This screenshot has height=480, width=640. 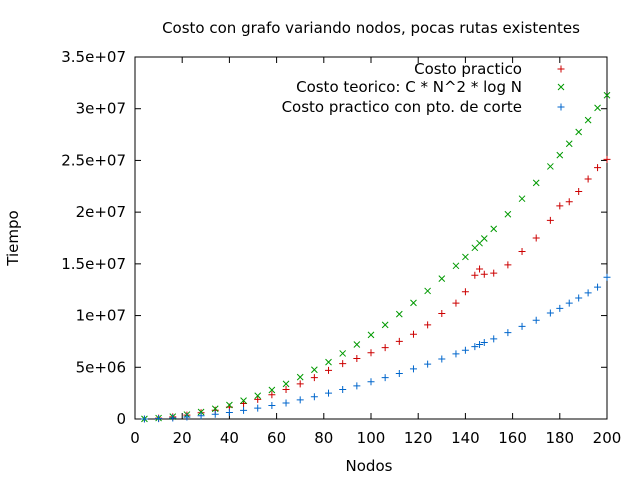 I want to click on legend-marker-costo-corte, so click(x=561, y=107).